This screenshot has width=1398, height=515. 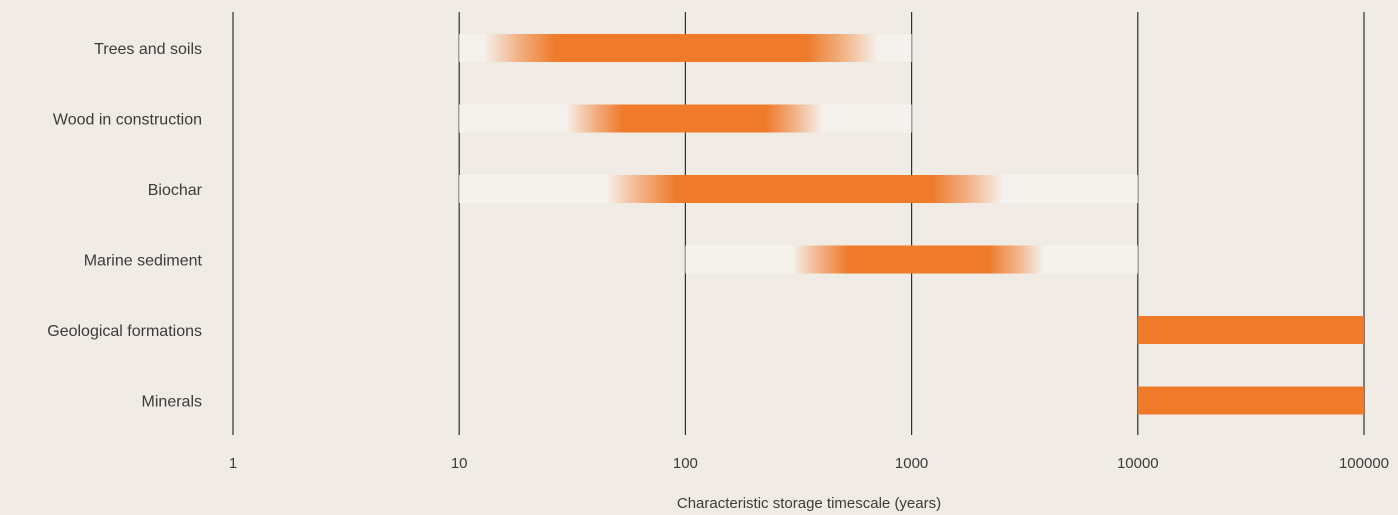 I want to click on x-tick-label: 100, so click(x=685, y=463).